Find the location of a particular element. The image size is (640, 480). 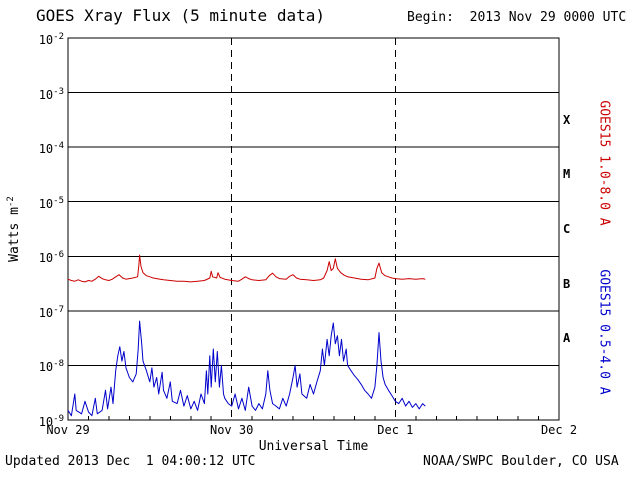

y-tick-label: 10⁻⁴ is located at coordinates (51, 149).